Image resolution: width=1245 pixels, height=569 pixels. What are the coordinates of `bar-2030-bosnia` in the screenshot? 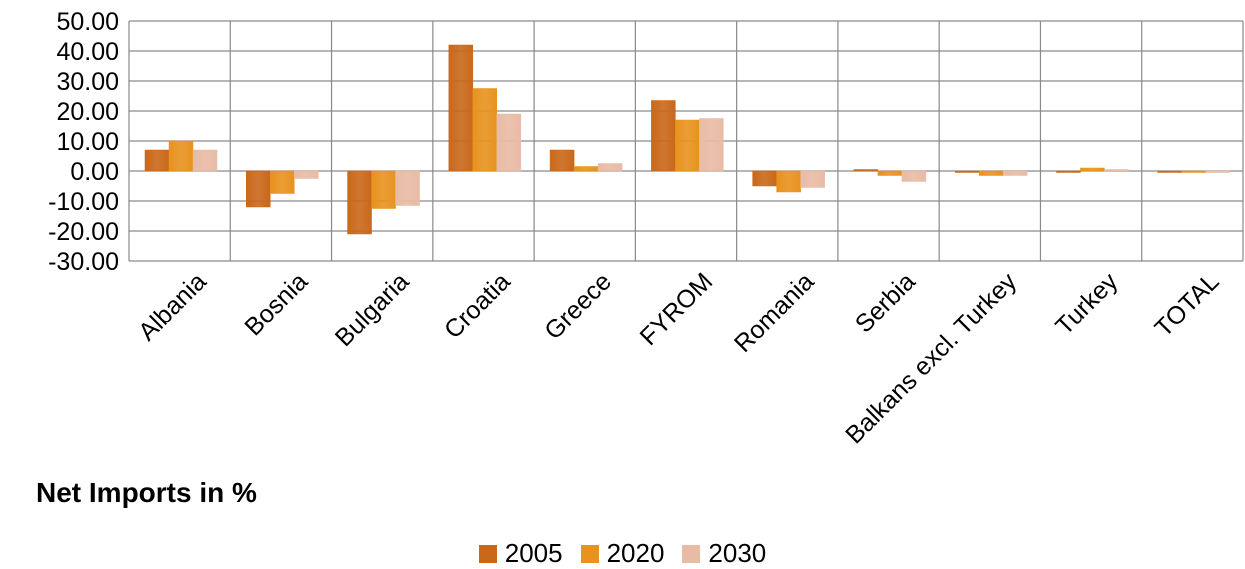 It's located at (306, 174).